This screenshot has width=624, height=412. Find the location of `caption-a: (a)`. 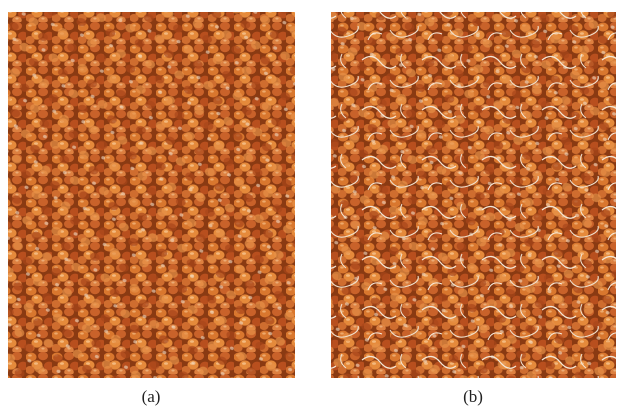

caption-a: (a) is located at coordinates (151, 396).